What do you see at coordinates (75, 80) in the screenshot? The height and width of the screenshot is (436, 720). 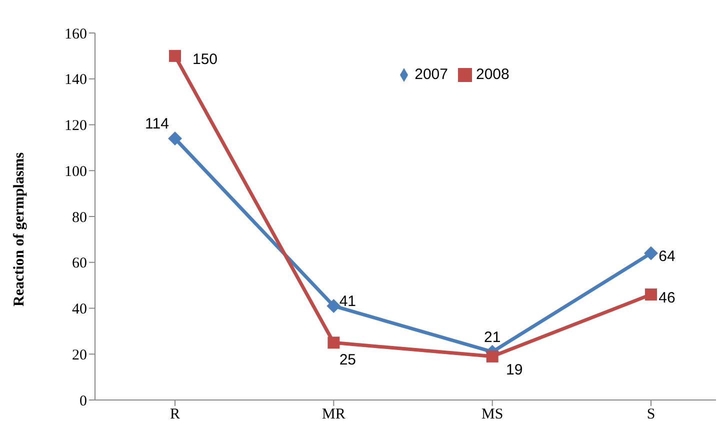 I see `y-tick-label: 140` at bounding box center [75, 80].